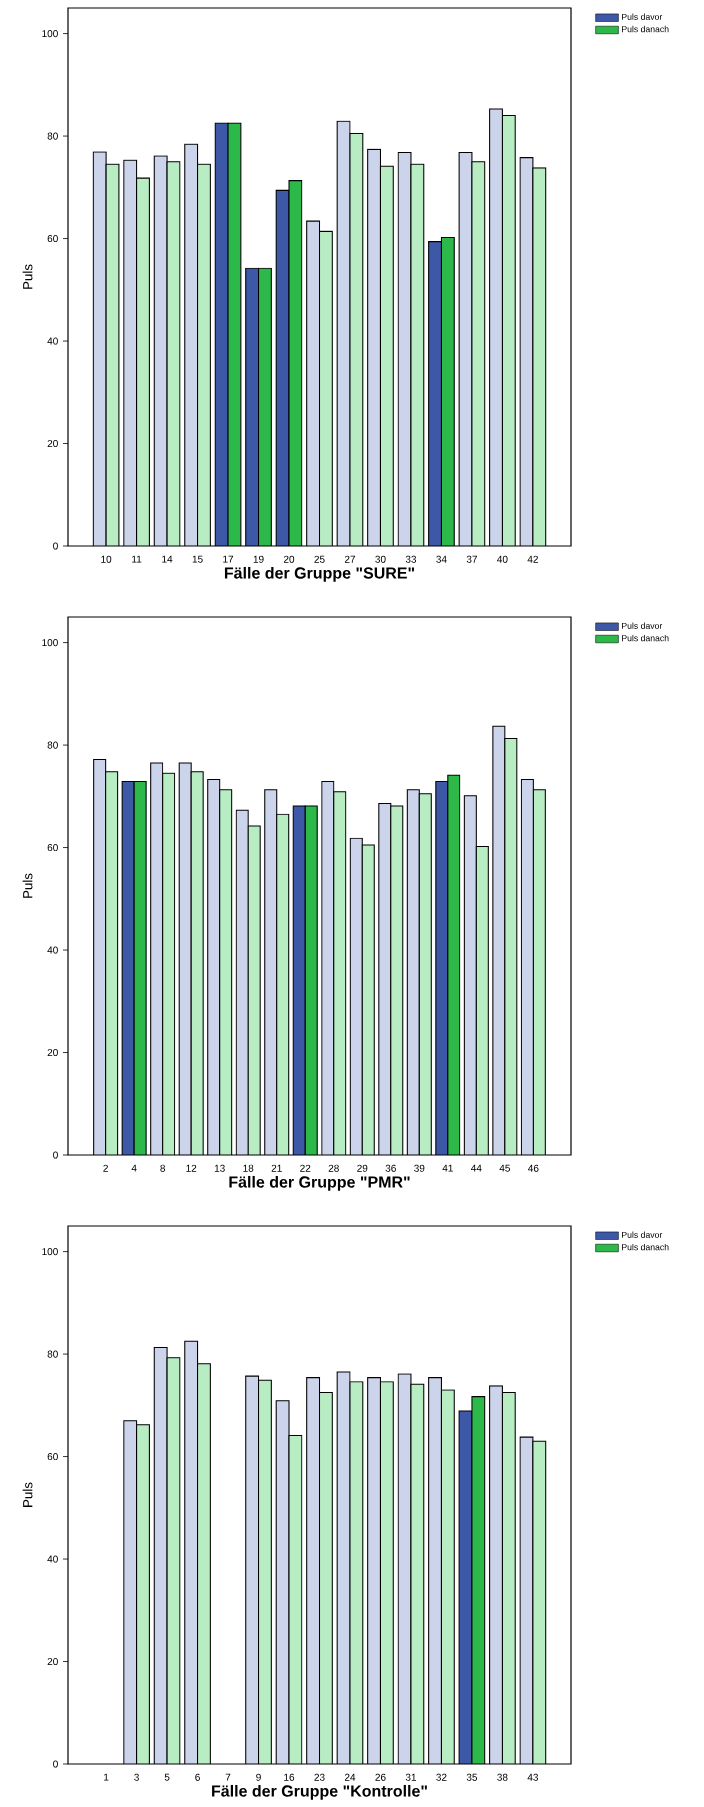 Image resolution: width=704 pixels, height=1807 pixels. Describe the element at coordinates (191, 1168) in the screenshot. I see `x-tick-label: 12` at that location.